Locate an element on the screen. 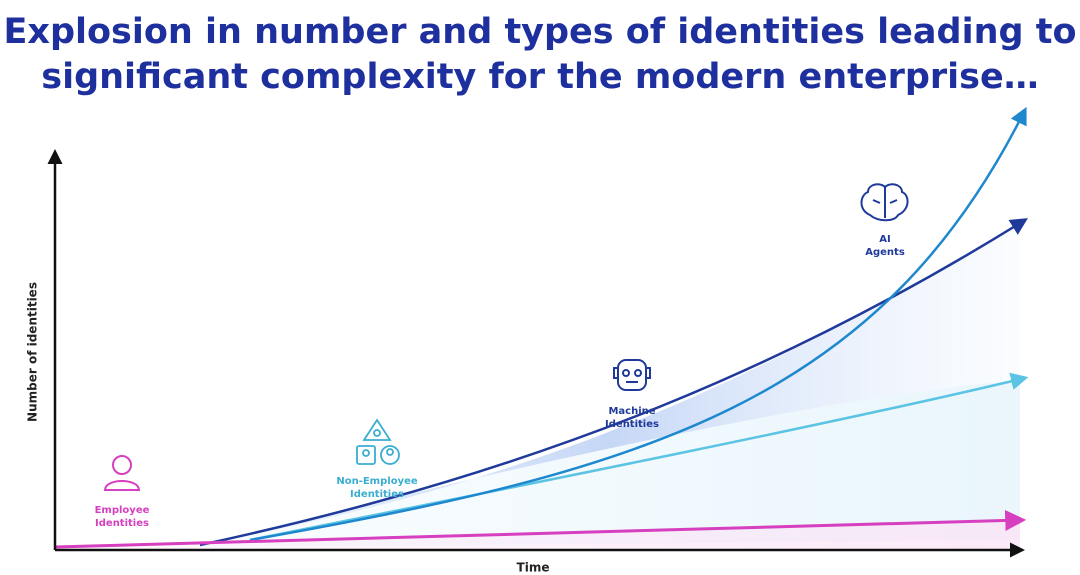 The image size is (1080, 575). non-employee-icon is located at coordinates (378, 441).